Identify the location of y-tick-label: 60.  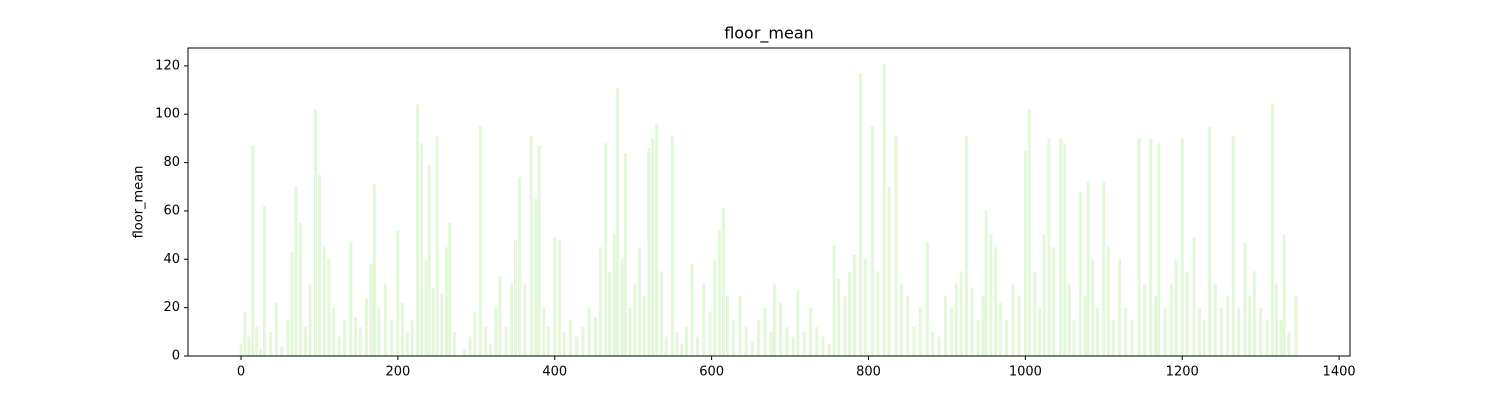
(171, 210).